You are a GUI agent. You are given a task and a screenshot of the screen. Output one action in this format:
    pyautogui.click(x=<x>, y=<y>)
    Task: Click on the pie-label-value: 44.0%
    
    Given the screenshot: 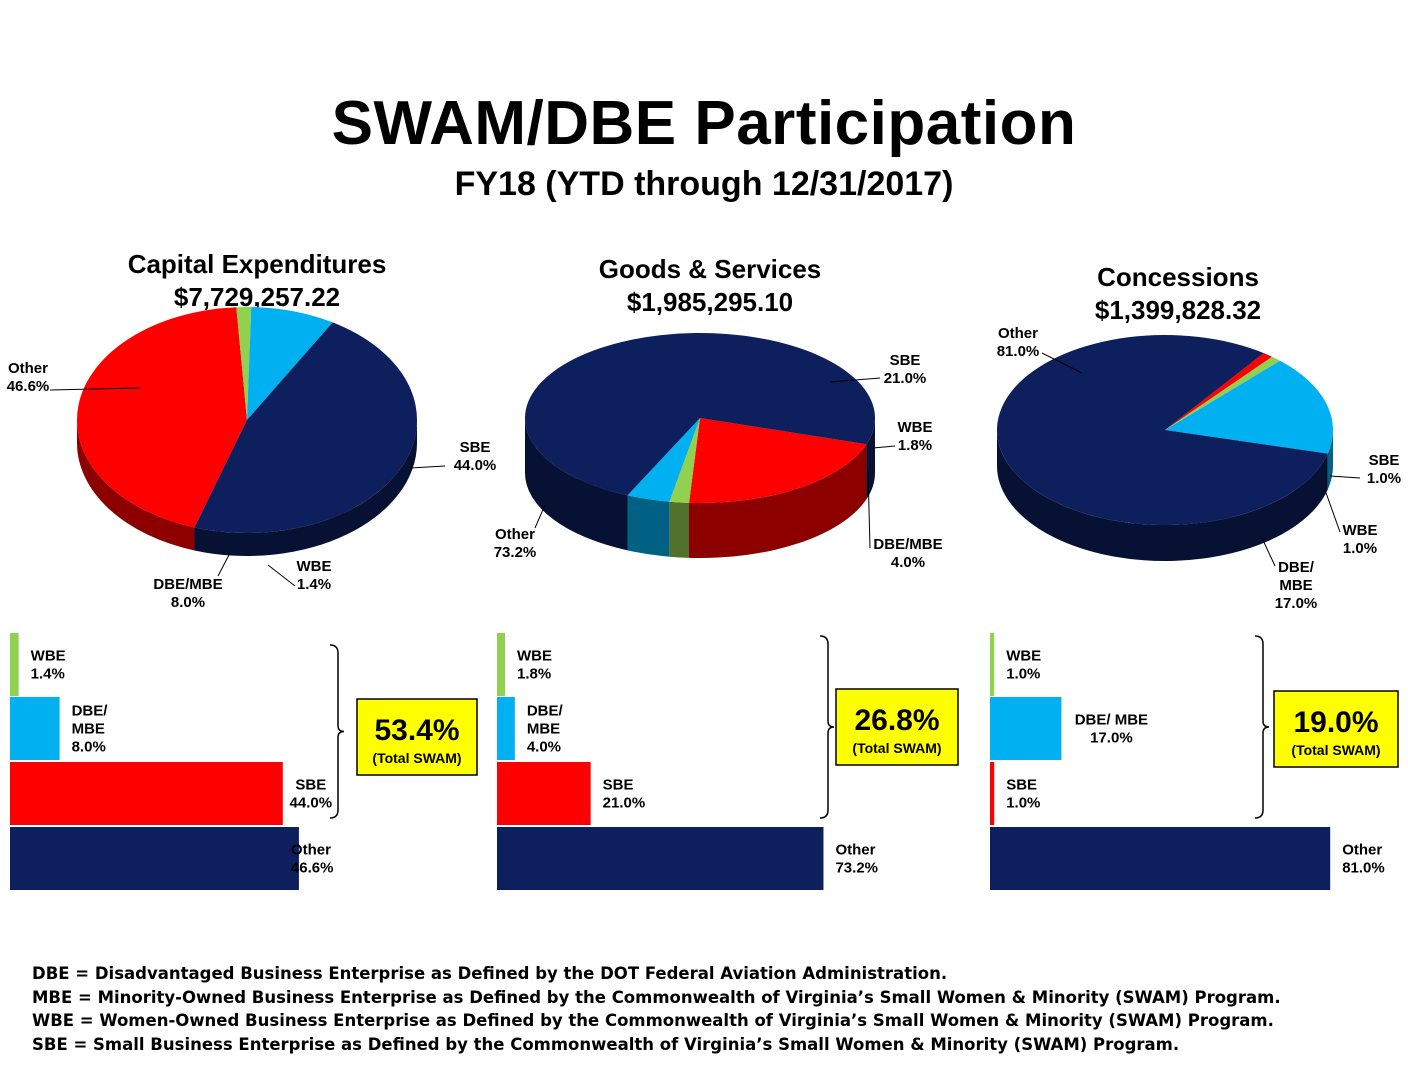 What is the action you would take?
    pyautogui.click(x=475, y=465)
    